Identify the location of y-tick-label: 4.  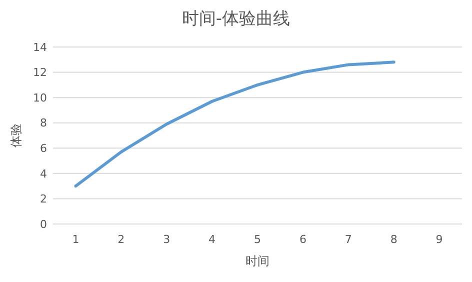
(43, 173).